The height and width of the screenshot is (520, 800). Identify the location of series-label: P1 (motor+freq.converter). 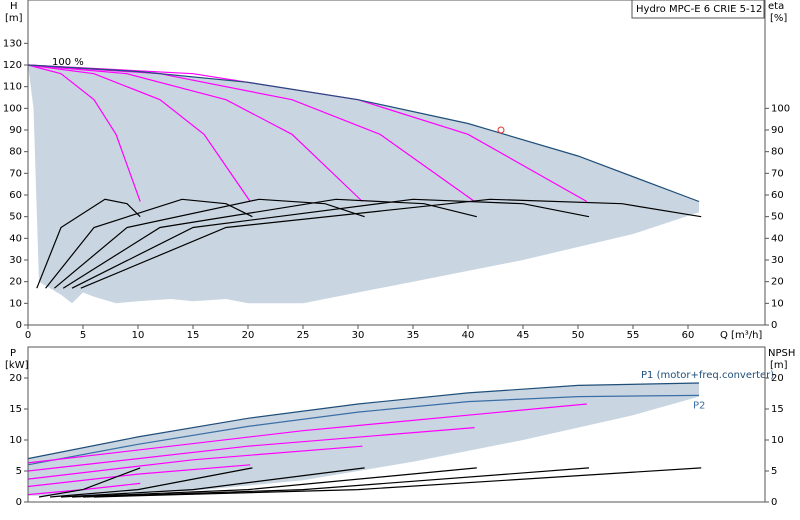
(707, 375).